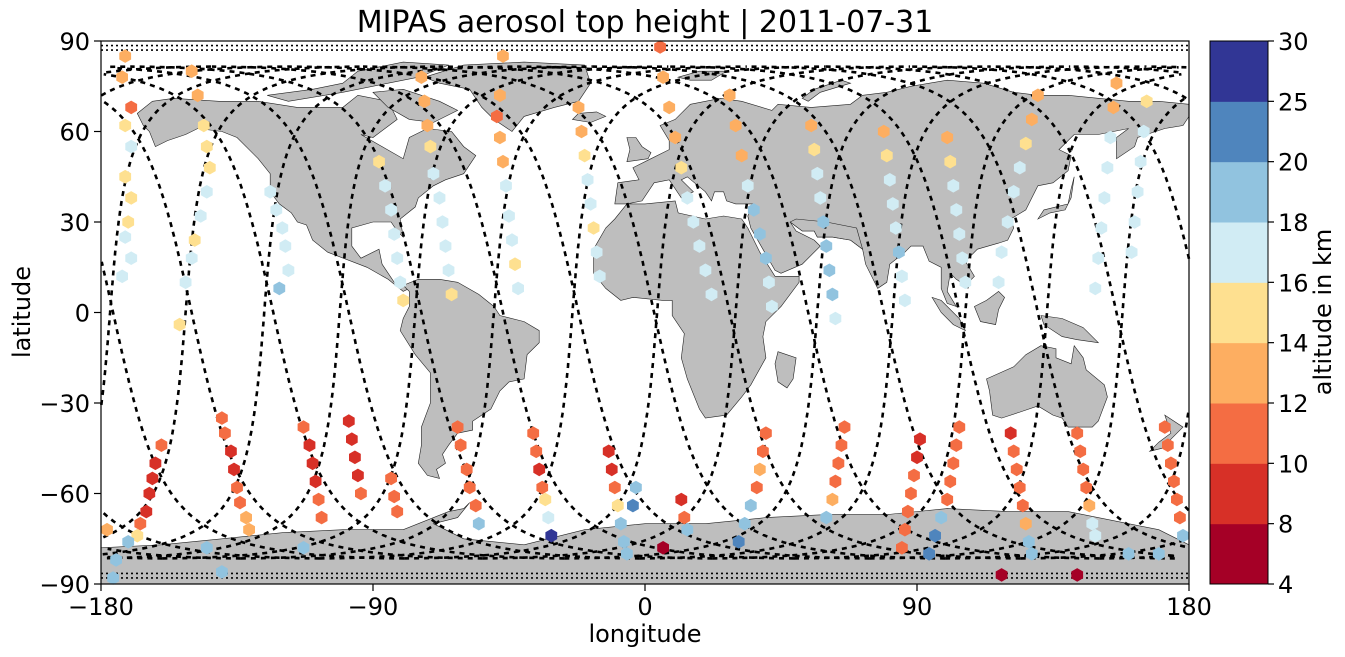  Describe the element at coordinates (64, 495) in the screenshot. I see `y-tick-label: −60` at that location.